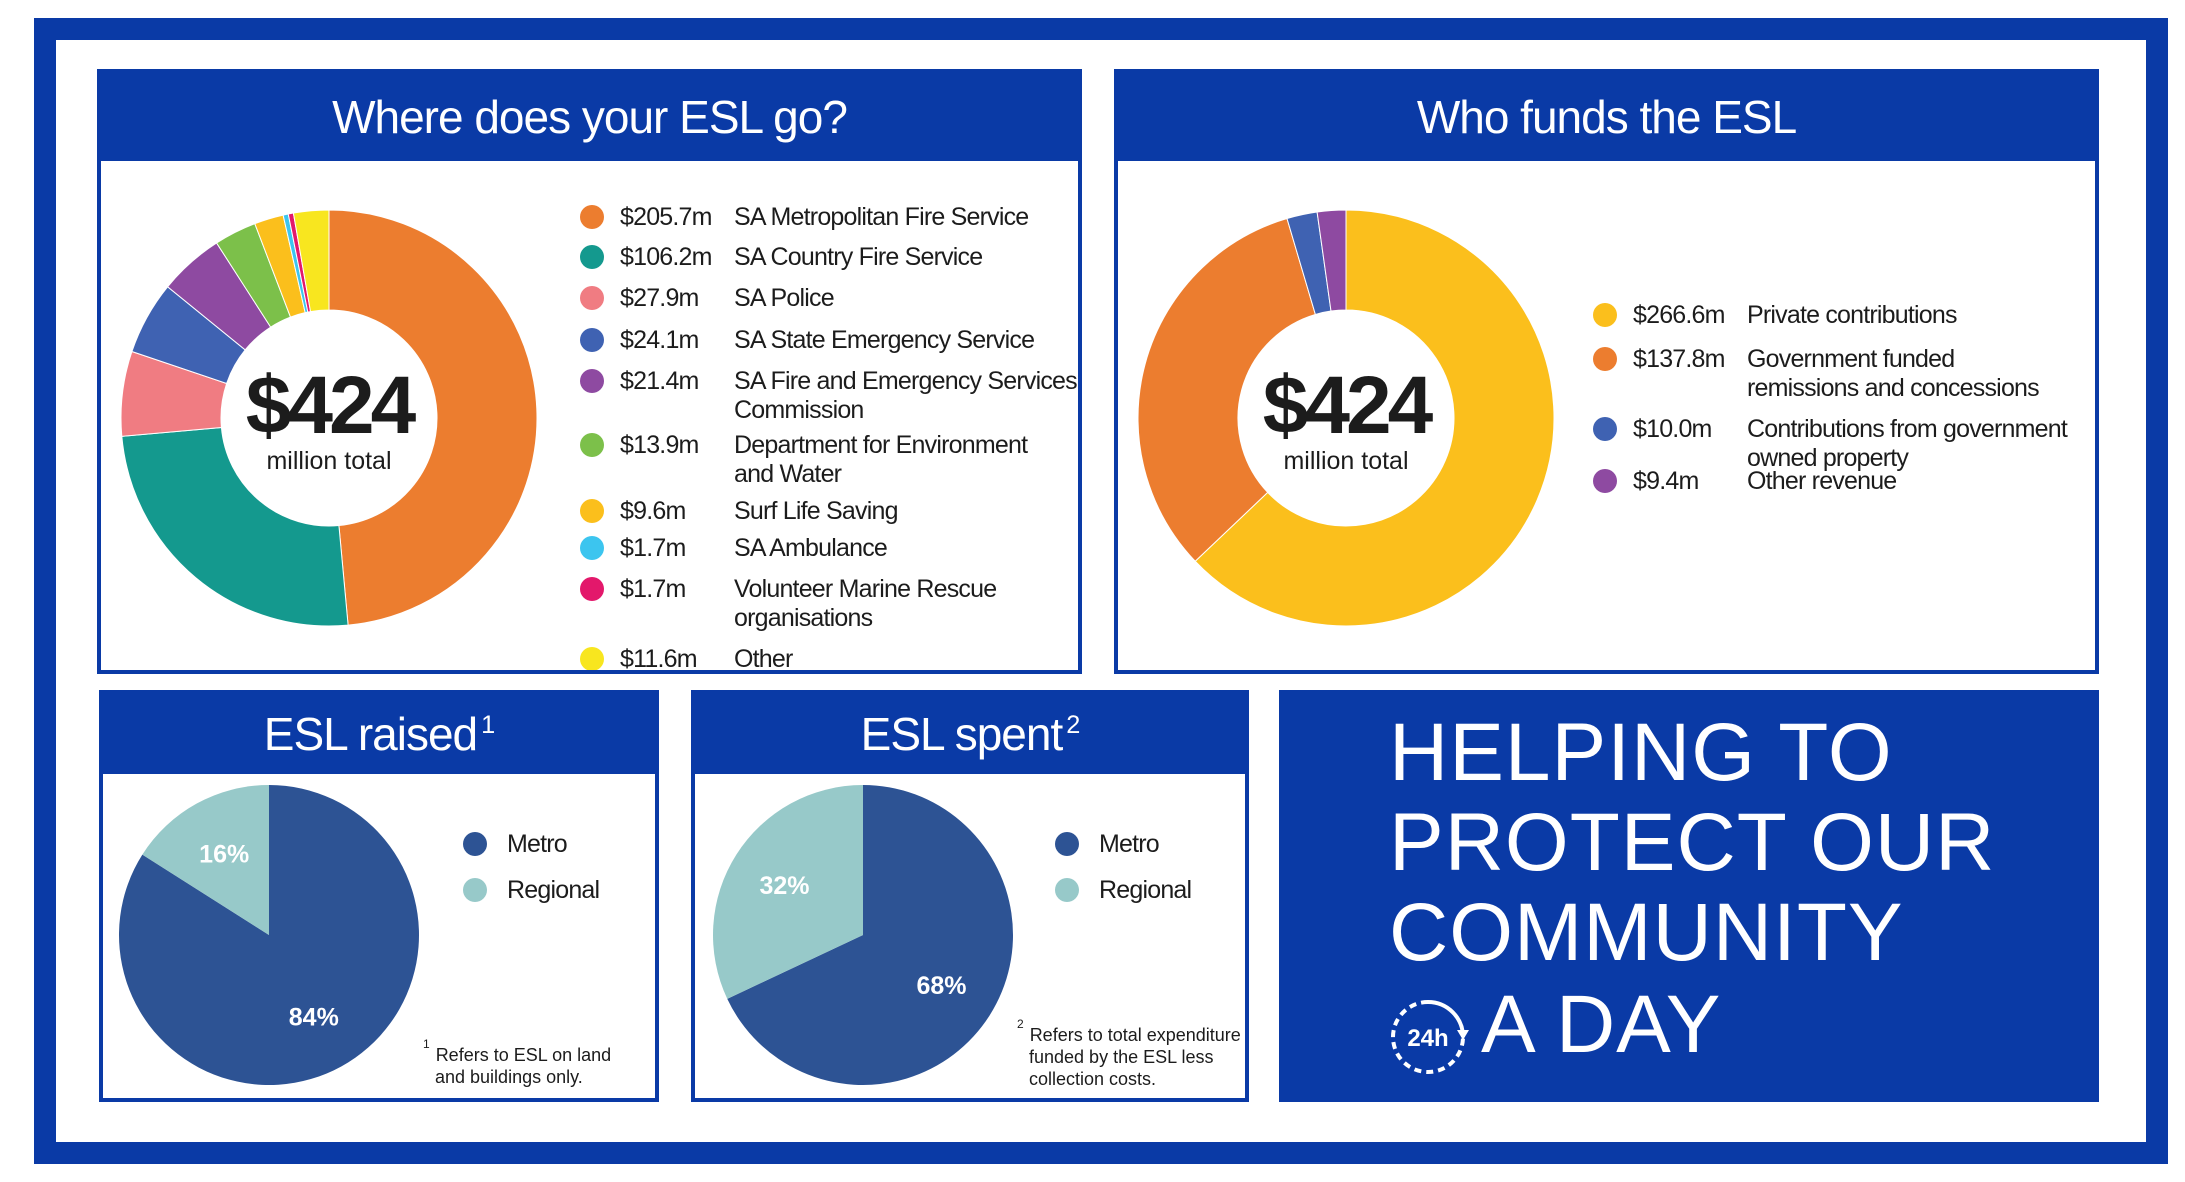  Describe the element at coordinates (1606, 117) in the screenshot. I see `panel-who-title: Who funds the ESL` at that location.